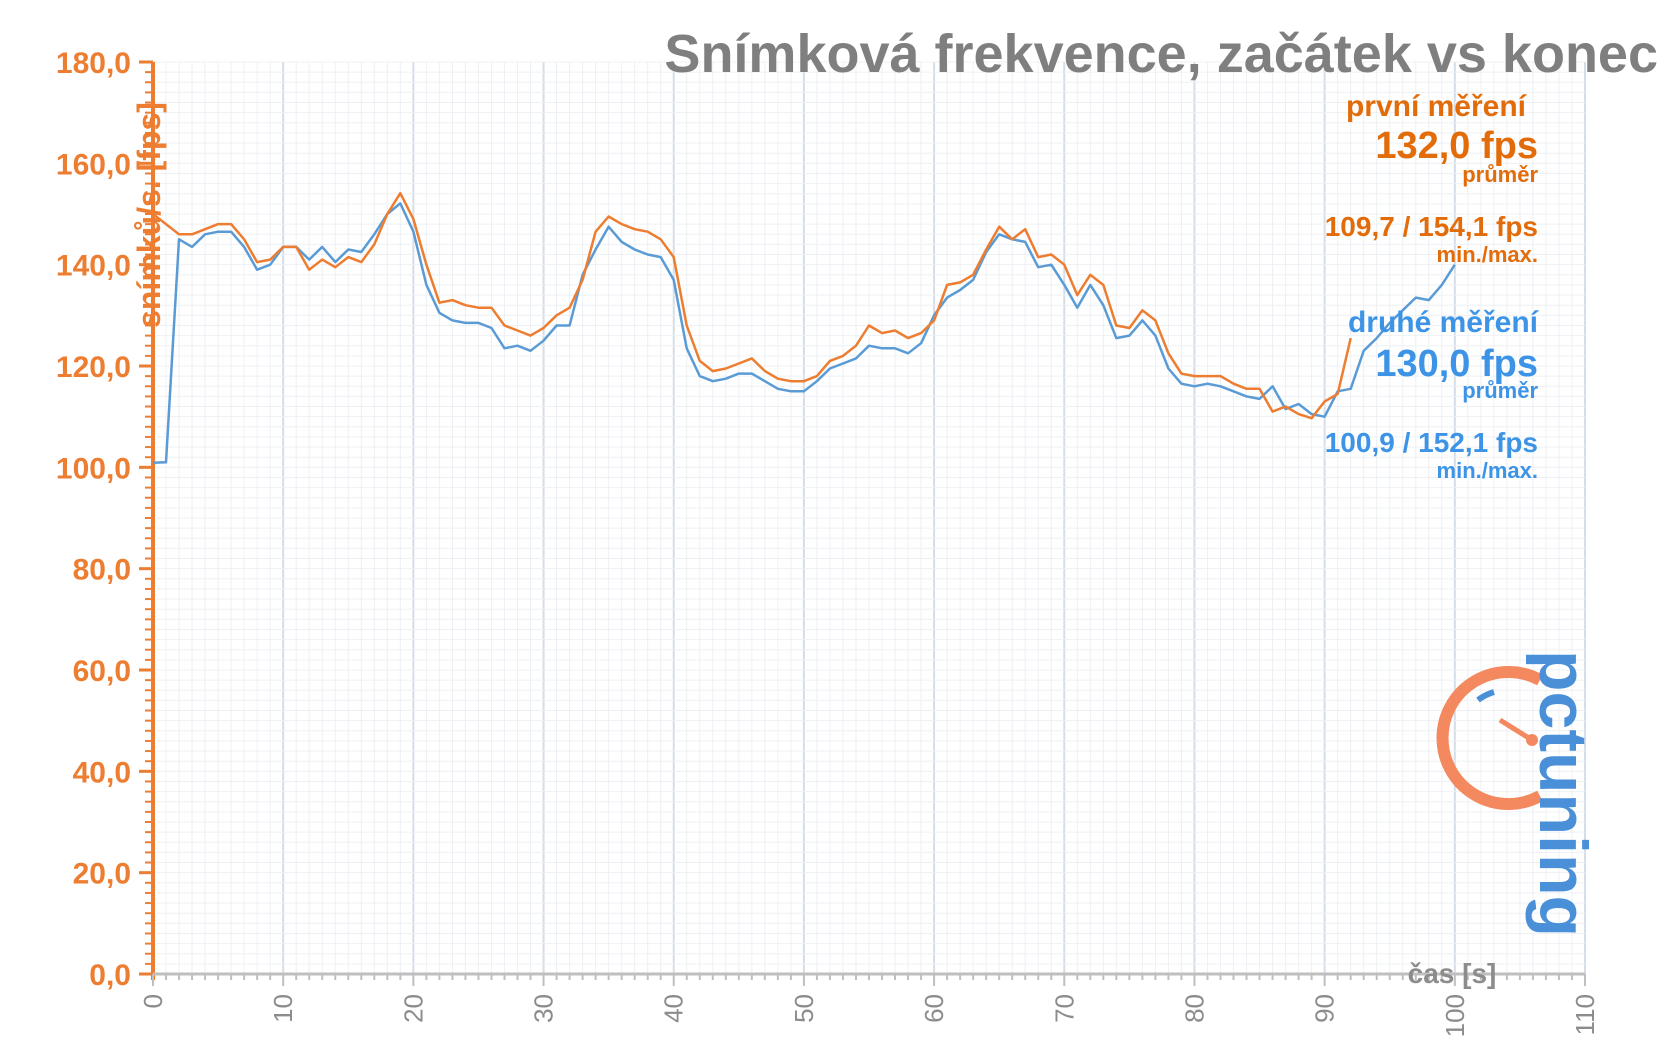 Image resolution: width=1668 pixels, height=1058 pixels. Describe the element at coordinates (102, 772) in the screenshot. I see `y-tick-label: 40,0` at that location.